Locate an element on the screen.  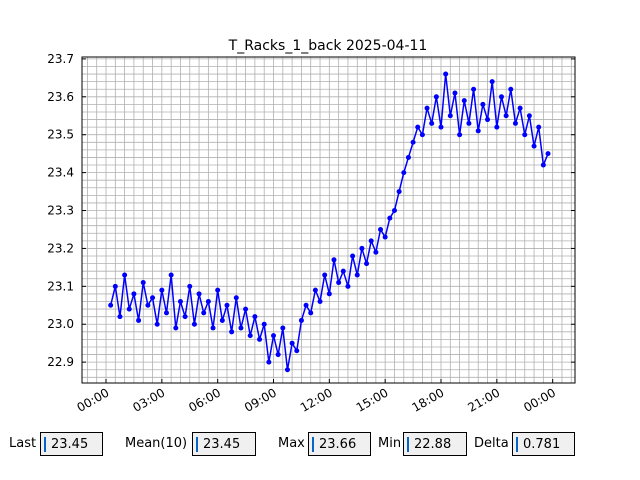
stat-label: Mean(10) is located at coordinates (156, 443).